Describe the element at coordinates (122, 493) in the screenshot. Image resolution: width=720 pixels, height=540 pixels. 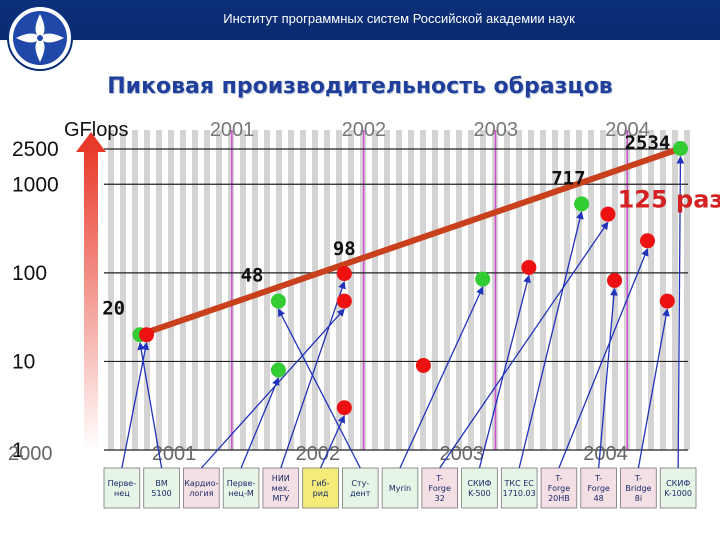
I see `system-box-label: нец` at that location.